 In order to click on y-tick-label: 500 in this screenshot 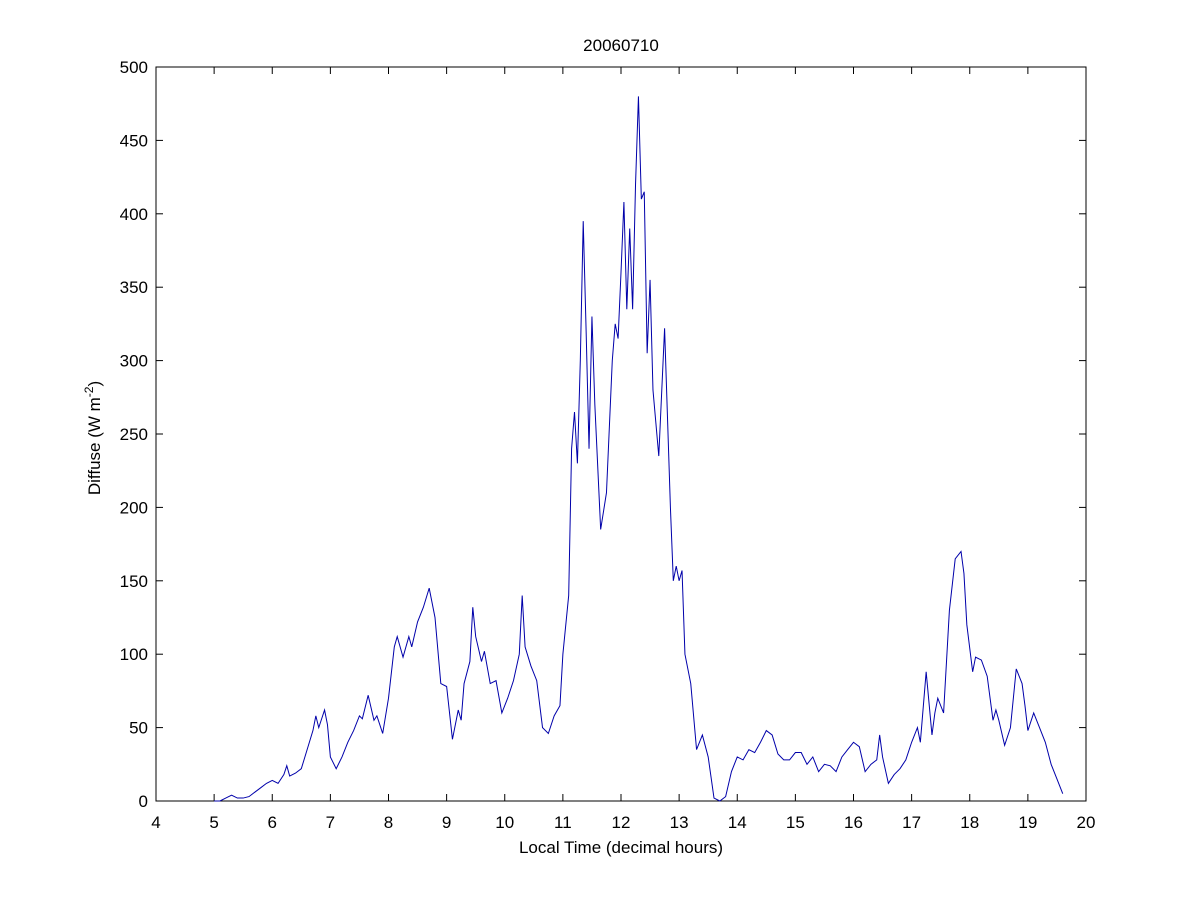, I will do `click(134, 67)`.